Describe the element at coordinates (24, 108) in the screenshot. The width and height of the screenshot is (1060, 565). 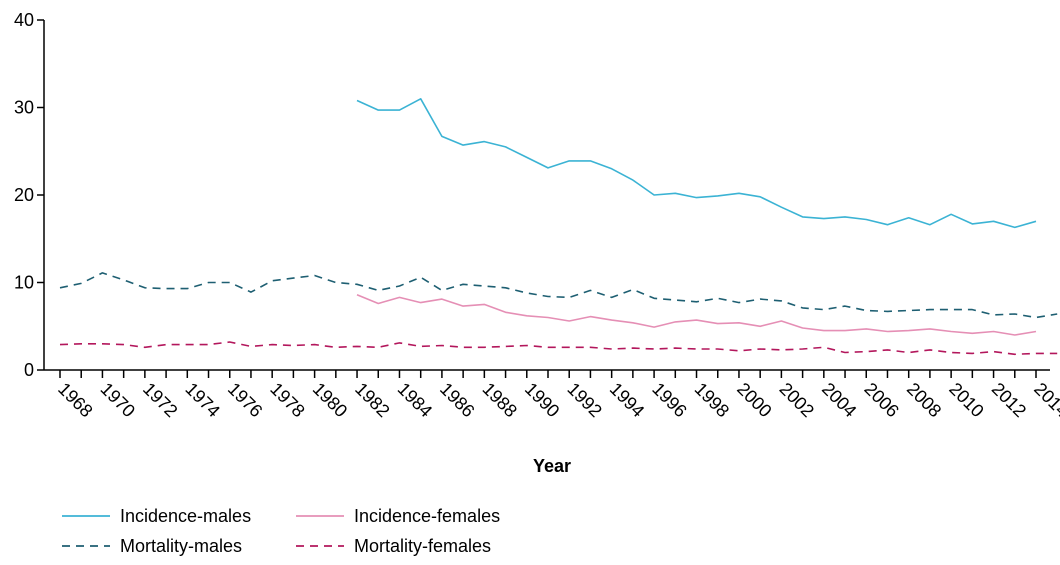
I see `y-tick-label: 30` at that location.